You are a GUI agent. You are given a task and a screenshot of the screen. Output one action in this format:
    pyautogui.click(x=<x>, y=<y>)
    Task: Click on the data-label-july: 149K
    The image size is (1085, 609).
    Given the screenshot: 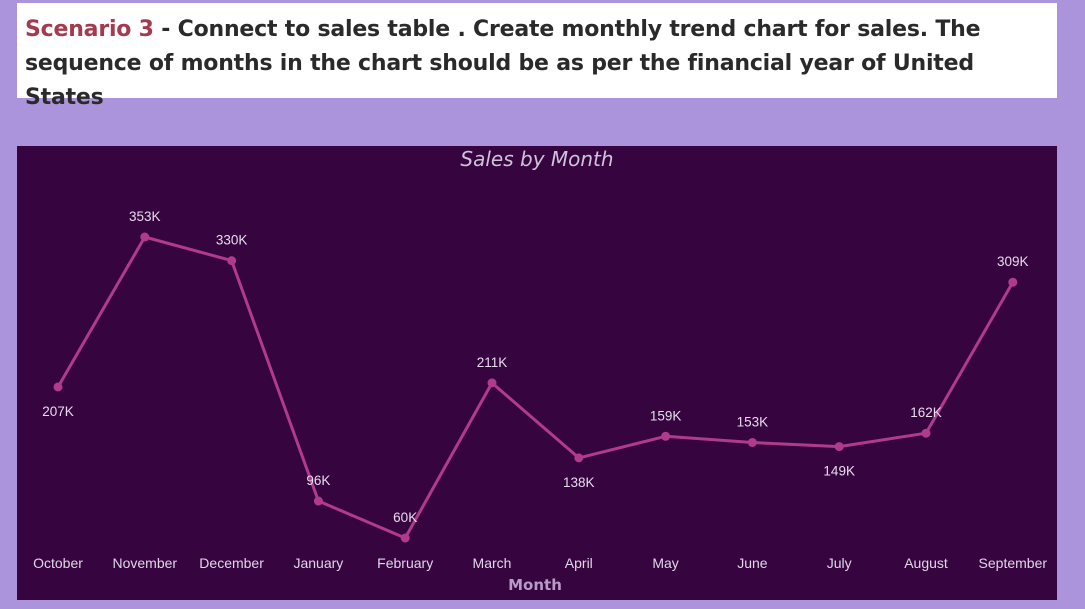 What is the action you would take?
    pyautogui.click(x=839, y=471)
    